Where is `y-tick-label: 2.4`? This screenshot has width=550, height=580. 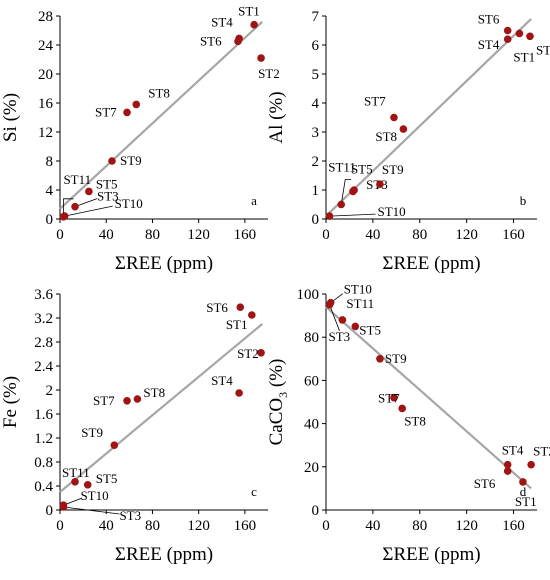
y-tick-label: 2.4 is located at coordinates (43, 367).